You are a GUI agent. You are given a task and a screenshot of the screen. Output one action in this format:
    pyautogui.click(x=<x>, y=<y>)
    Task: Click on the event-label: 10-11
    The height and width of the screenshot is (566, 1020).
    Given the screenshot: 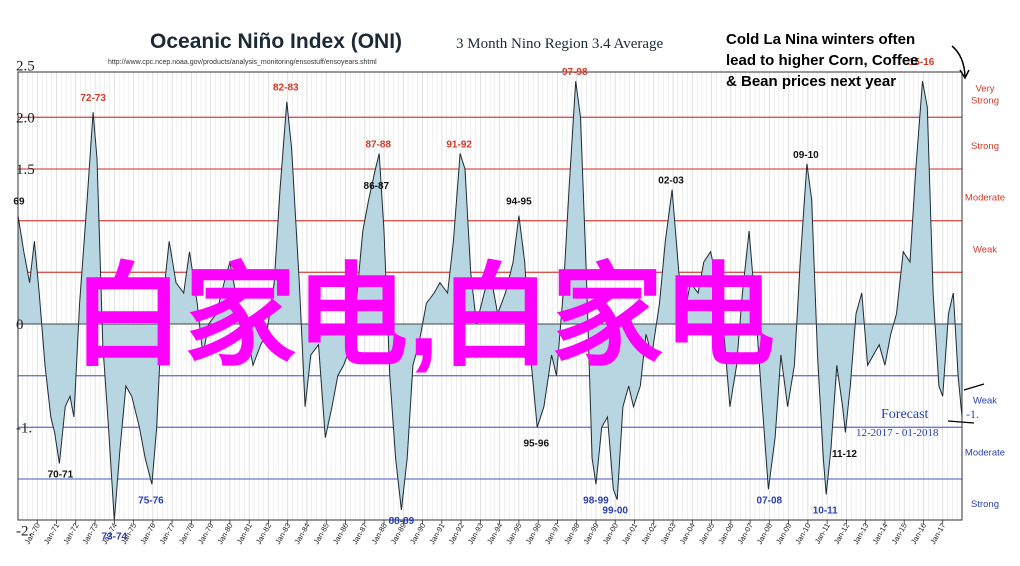 What is the action you would take?
    pyautogui.click(x=825, y=511)
    